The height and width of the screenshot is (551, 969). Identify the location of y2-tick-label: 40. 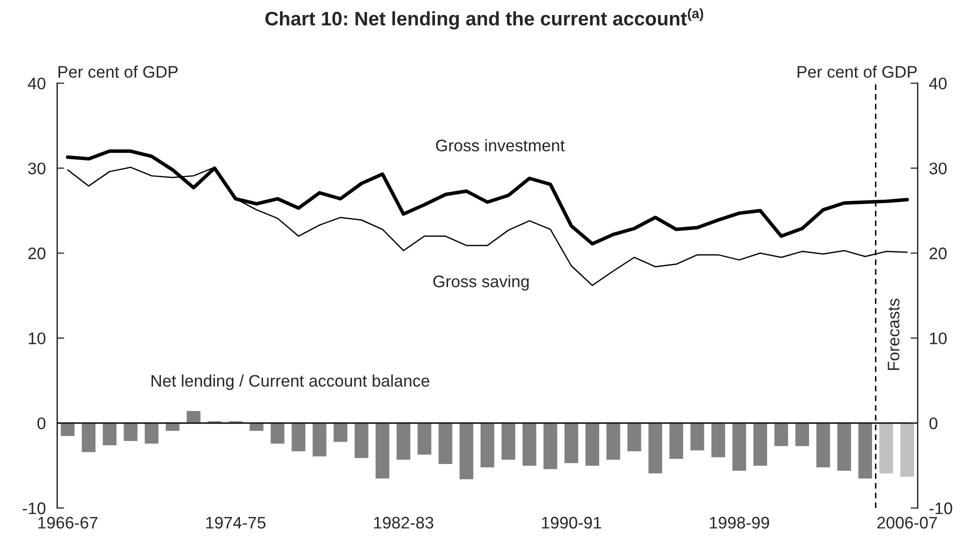
(938, 84).